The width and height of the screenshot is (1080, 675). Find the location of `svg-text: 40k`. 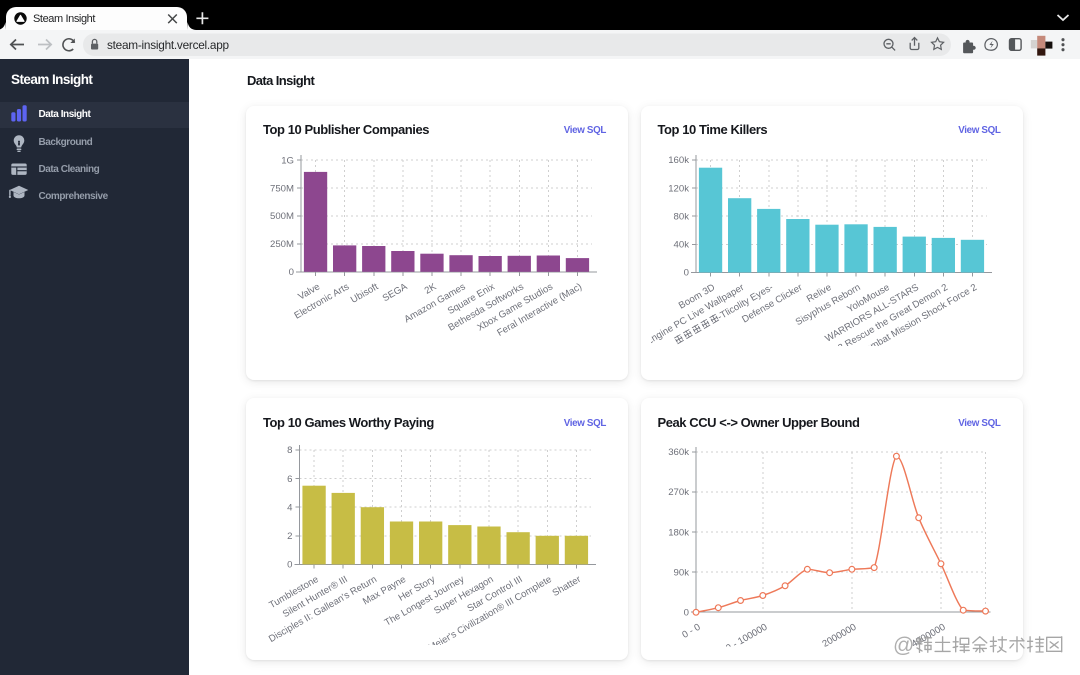

svg-text: 40k is located at coordinates (681, 245).